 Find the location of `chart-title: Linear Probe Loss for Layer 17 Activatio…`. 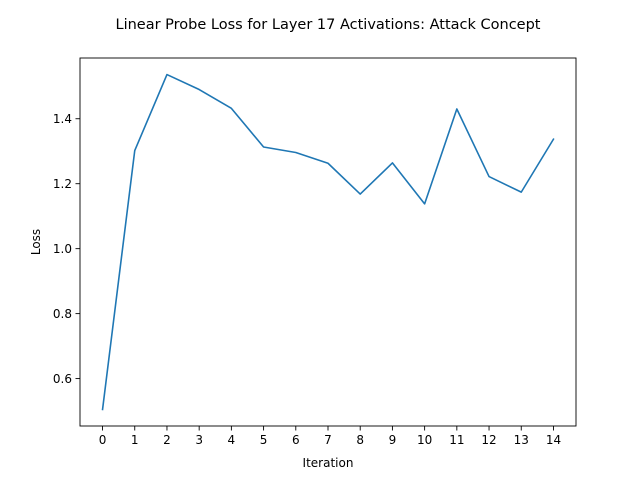

chart-title: Linear Probe Loss for Layer 17 Activatio… is located at coordinates (328, 25).